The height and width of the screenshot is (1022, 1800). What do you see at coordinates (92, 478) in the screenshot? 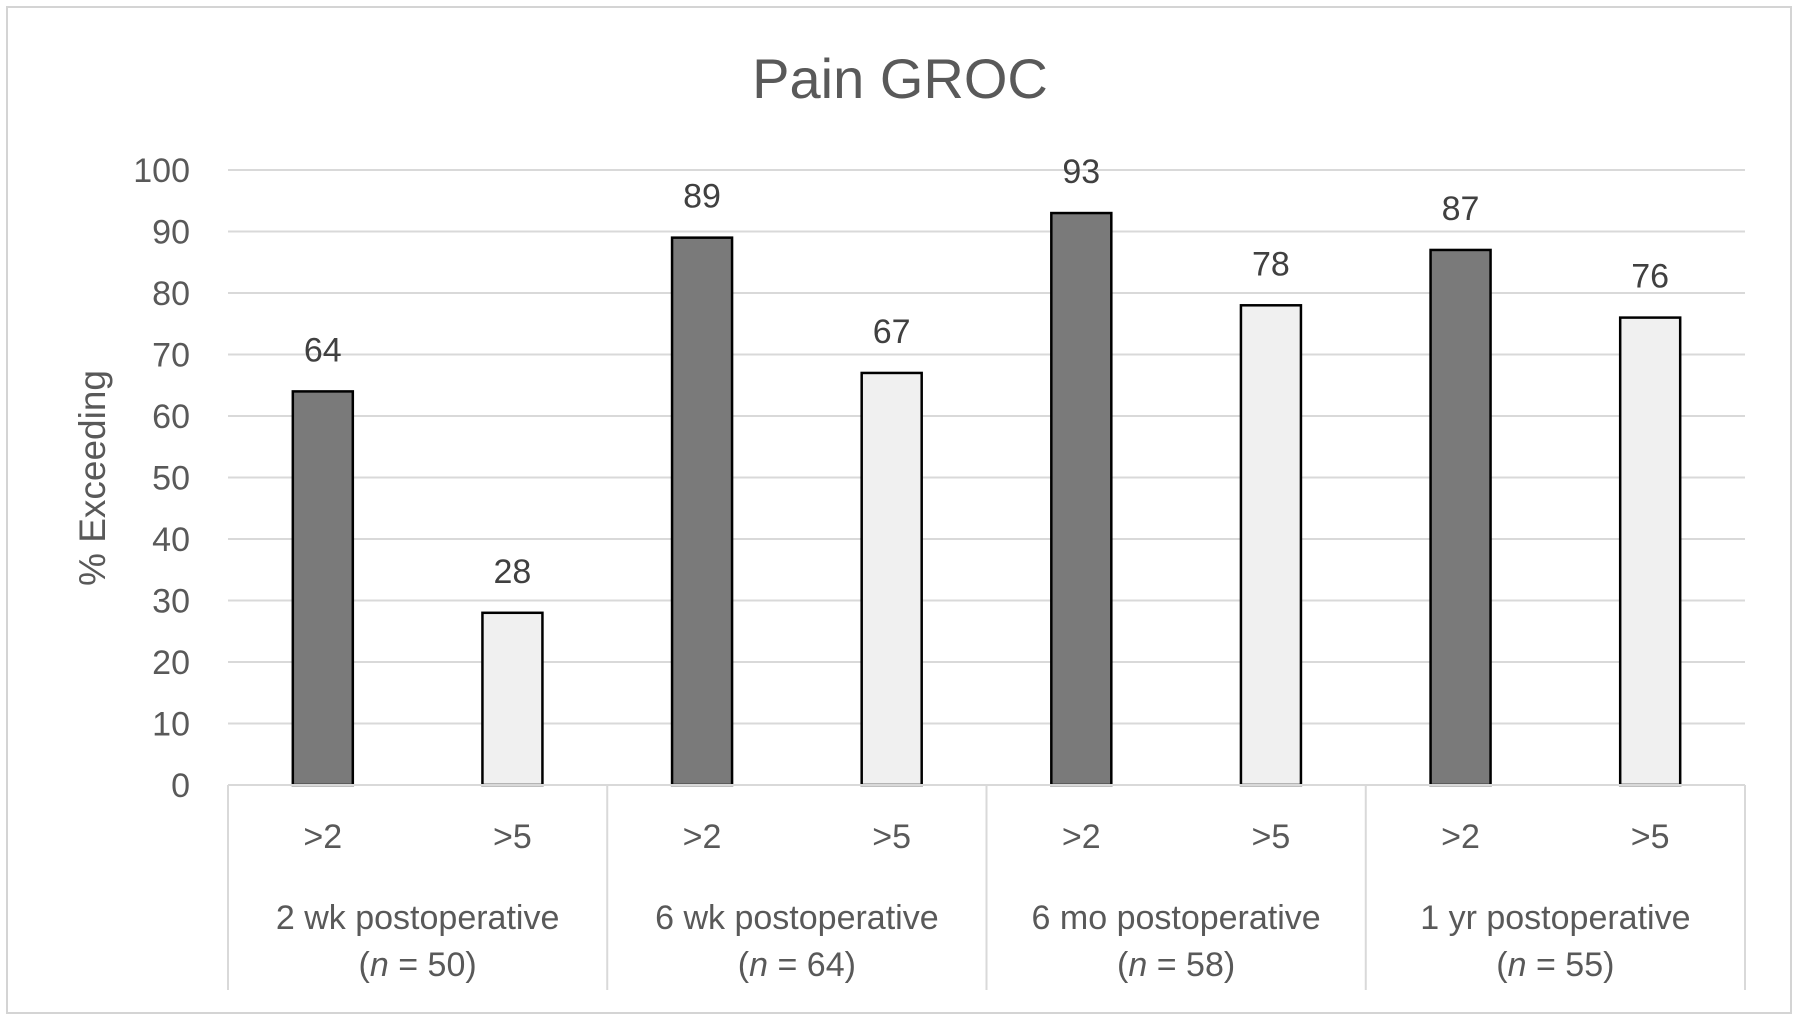
I see `y-axis-title: % Exceeding` at bounding box center [92, 478].